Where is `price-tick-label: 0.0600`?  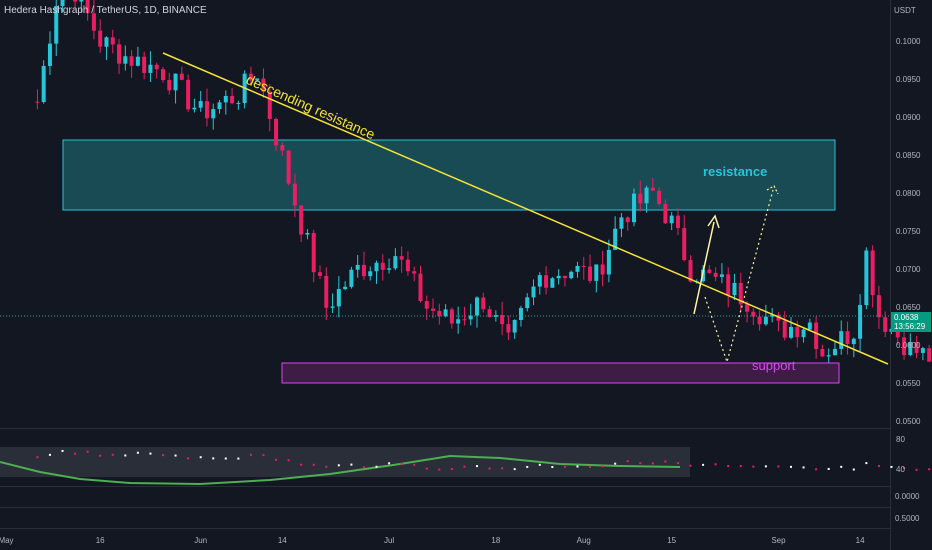
price-tick-label: 0.0600 is located at coordinates (908, 345).